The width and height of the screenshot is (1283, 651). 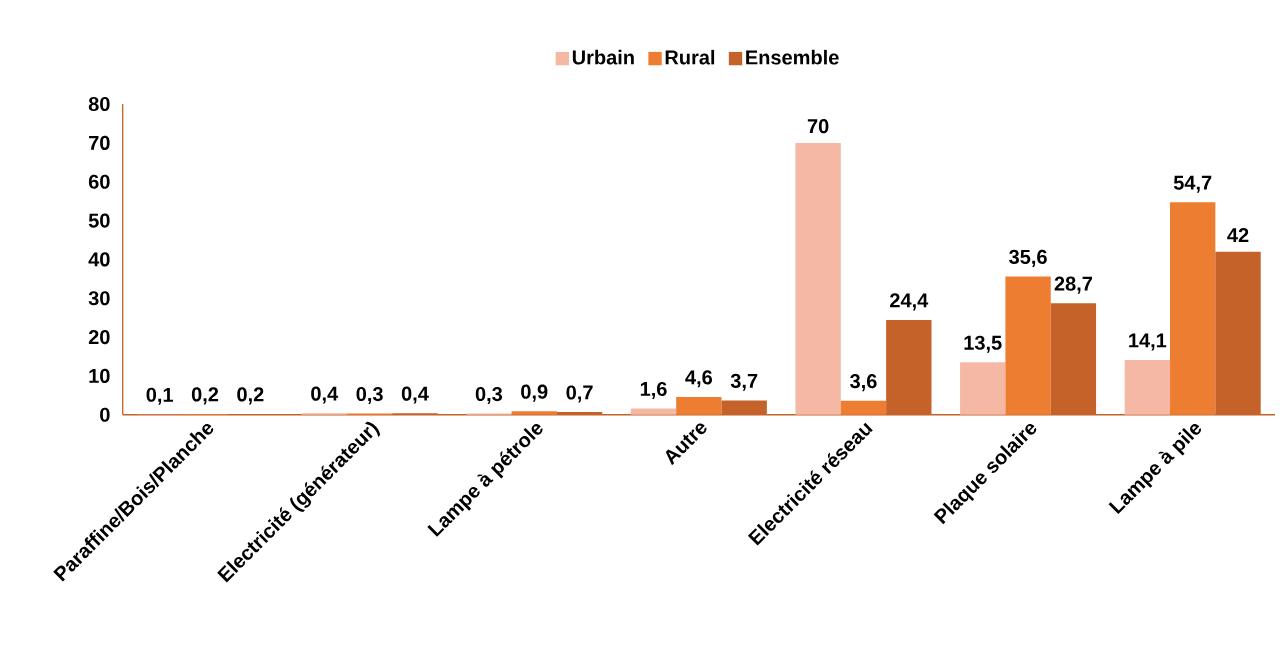 I want to click on data-label: 54,7, so click(x=1192, y=184).